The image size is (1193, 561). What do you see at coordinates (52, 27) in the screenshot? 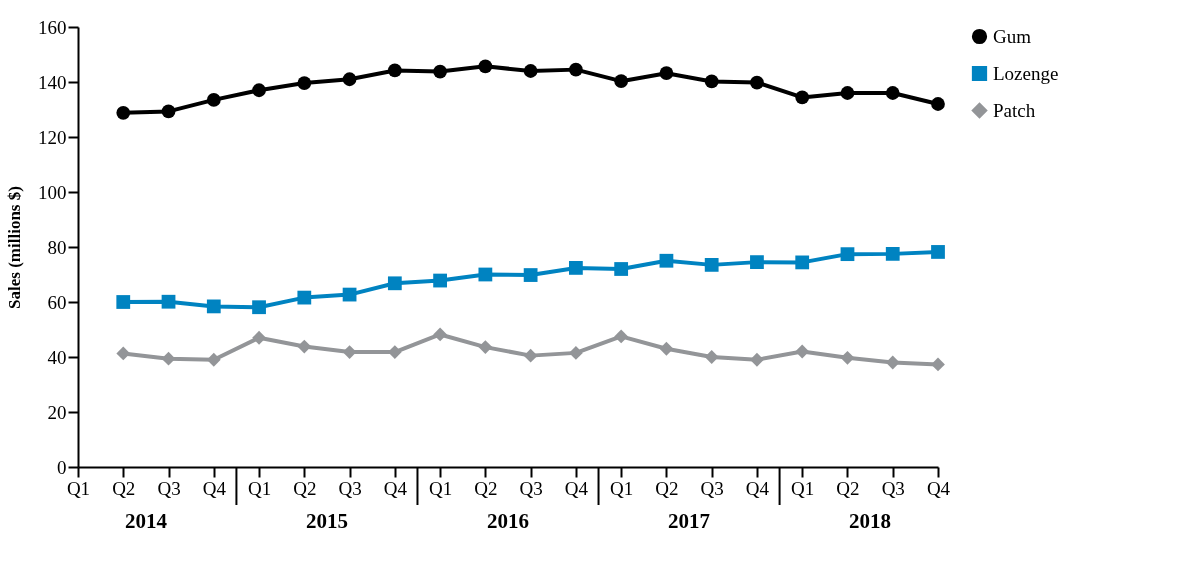
I see `y-tick-label: 160` at bounding box center [52, 27].